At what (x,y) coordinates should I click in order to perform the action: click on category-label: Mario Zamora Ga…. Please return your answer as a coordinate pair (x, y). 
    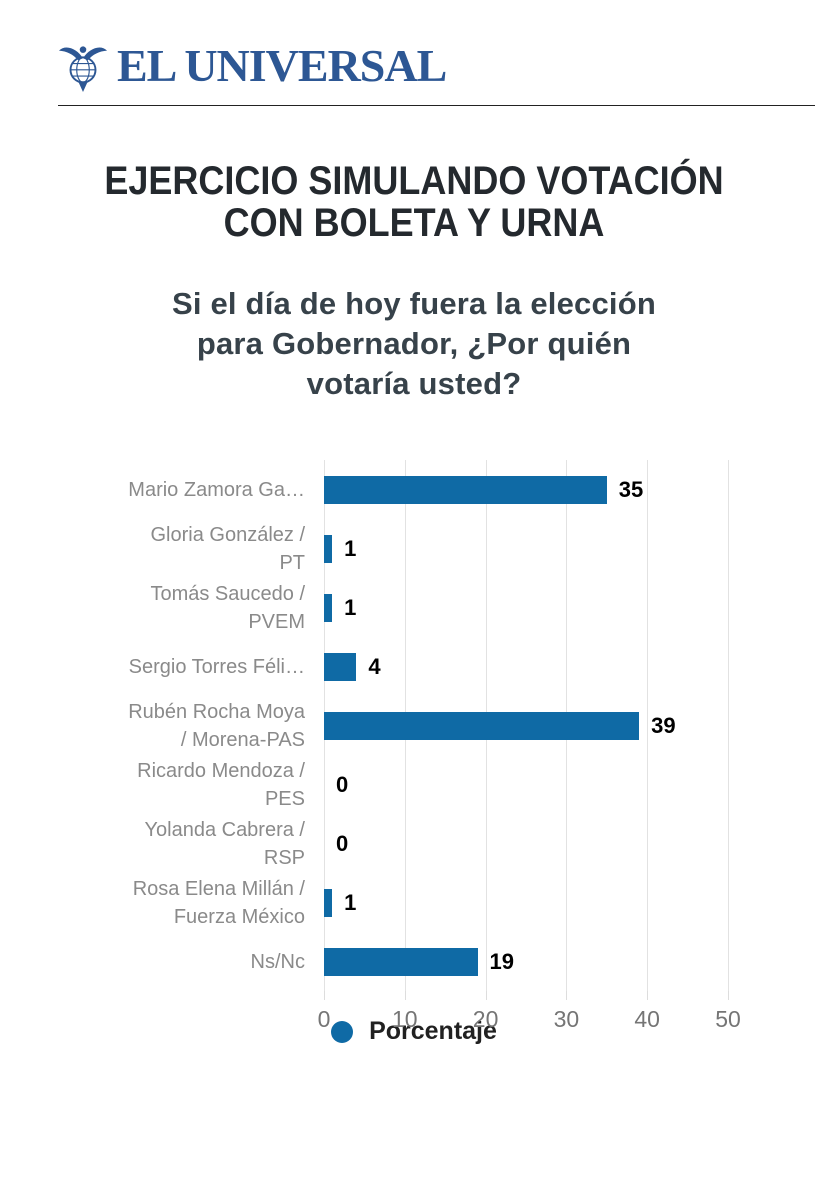
    Looking at the image, I should click on (169, 489).